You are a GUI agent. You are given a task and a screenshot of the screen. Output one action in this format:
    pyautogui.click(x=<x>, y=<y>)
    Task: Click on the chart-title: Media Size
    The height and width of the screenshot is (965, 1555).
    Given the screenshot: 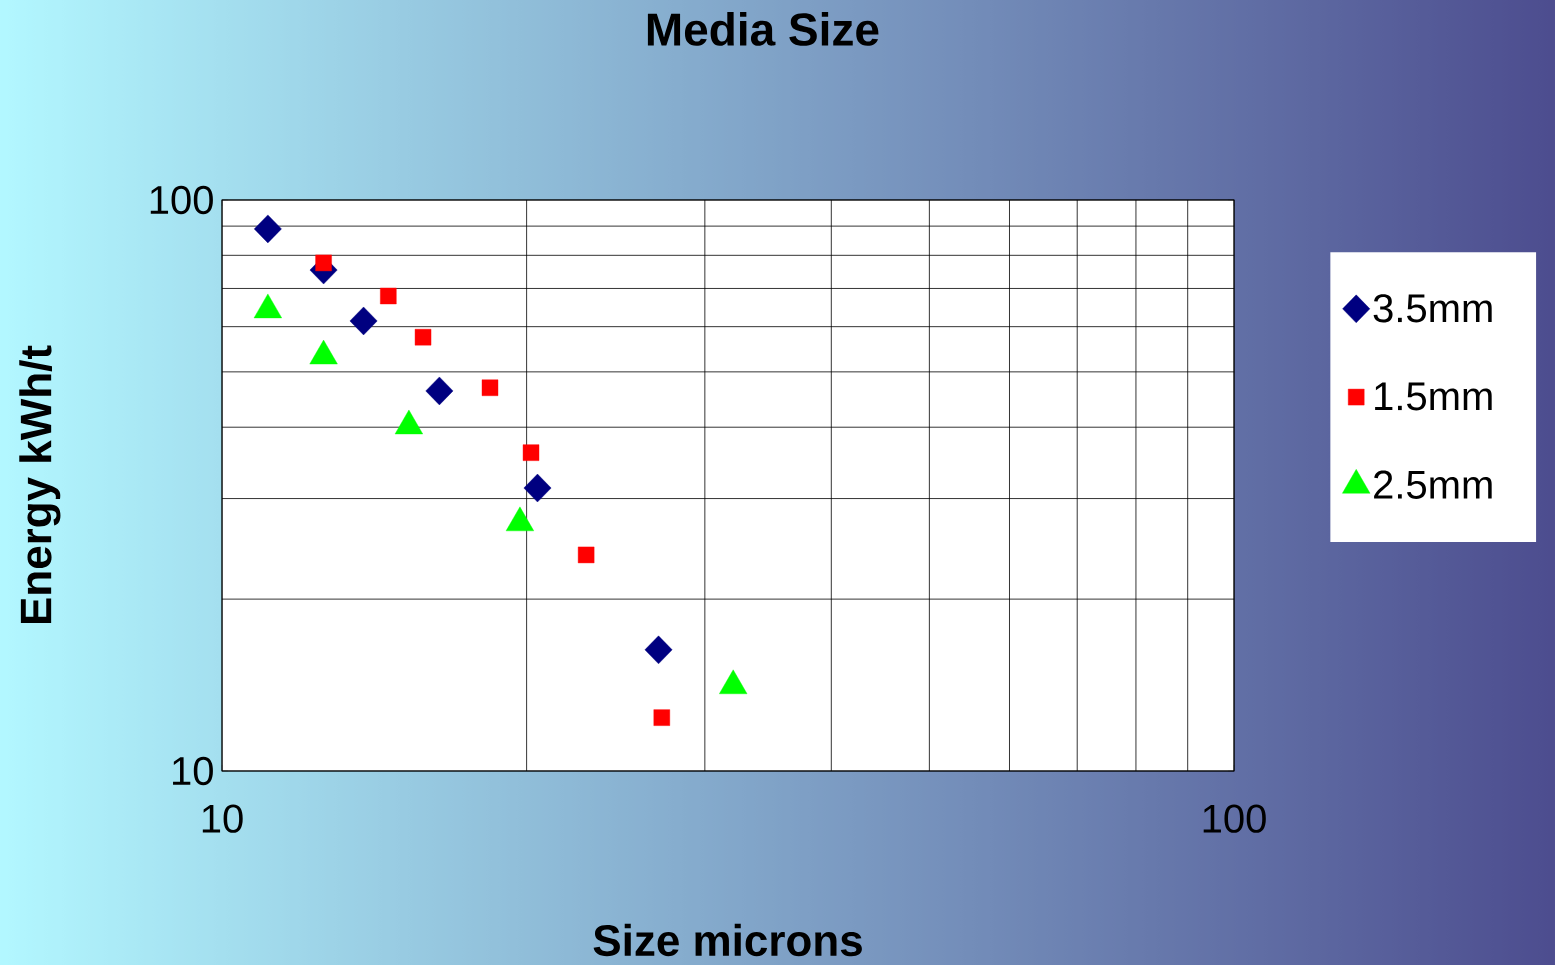 What is the action you would take?
    pyautogui.click(x=763, y=29)
    